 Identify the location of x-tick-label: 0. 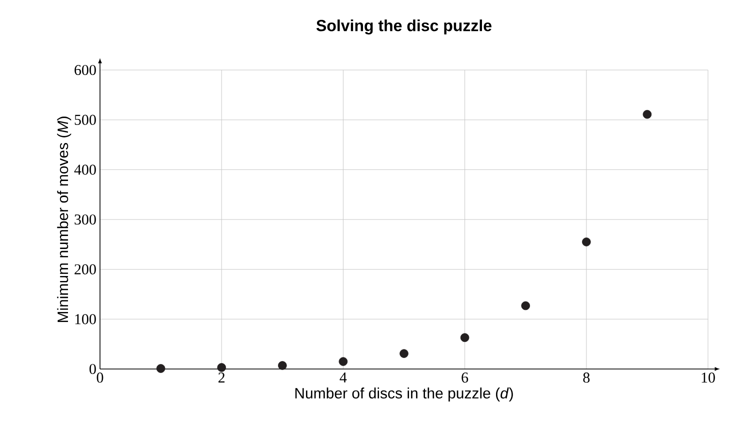
(100, 377).